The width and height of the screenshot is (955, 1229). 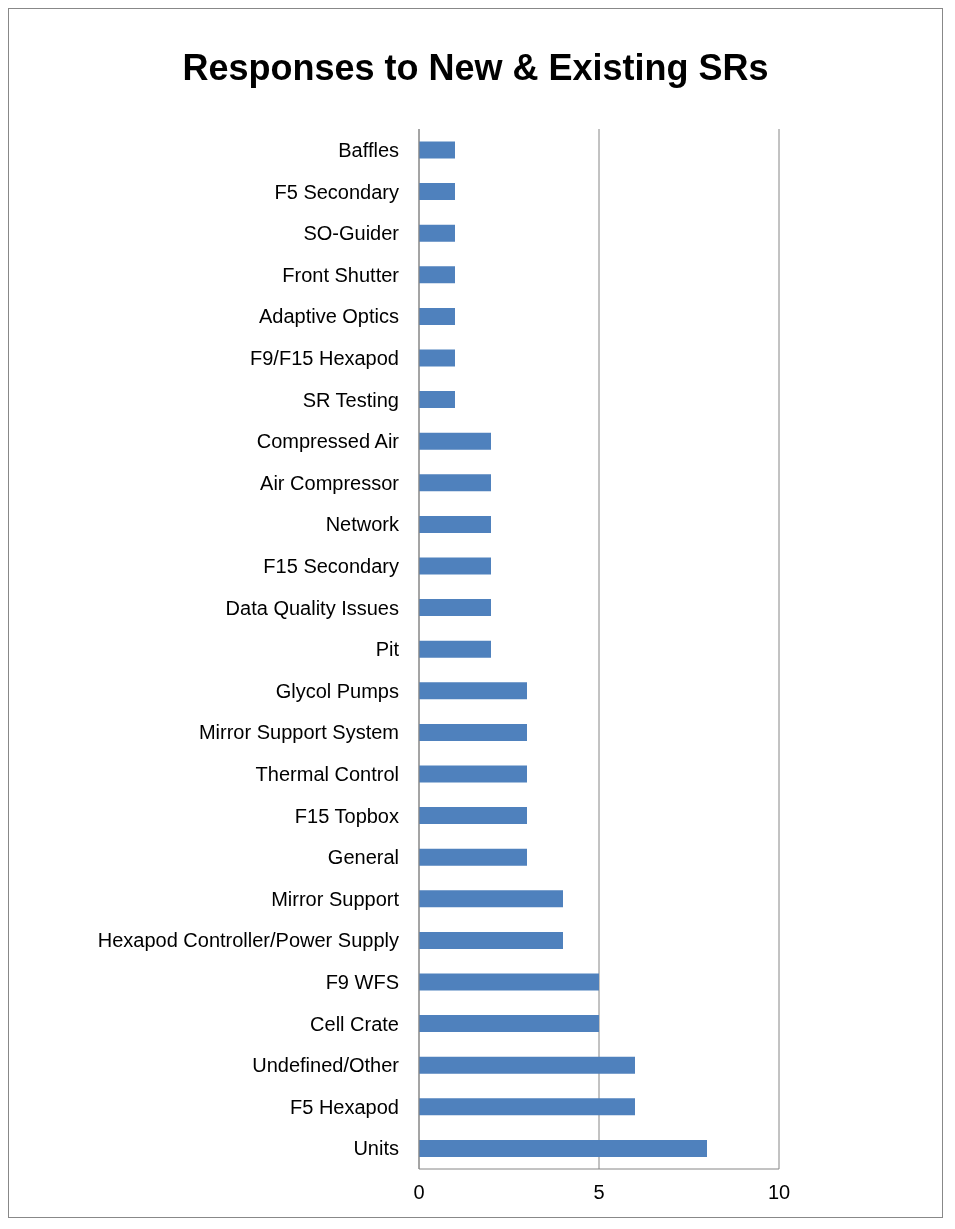 I want to click on y-tick-label: F9/F15 Hexapod, so click(x=324, y=357).